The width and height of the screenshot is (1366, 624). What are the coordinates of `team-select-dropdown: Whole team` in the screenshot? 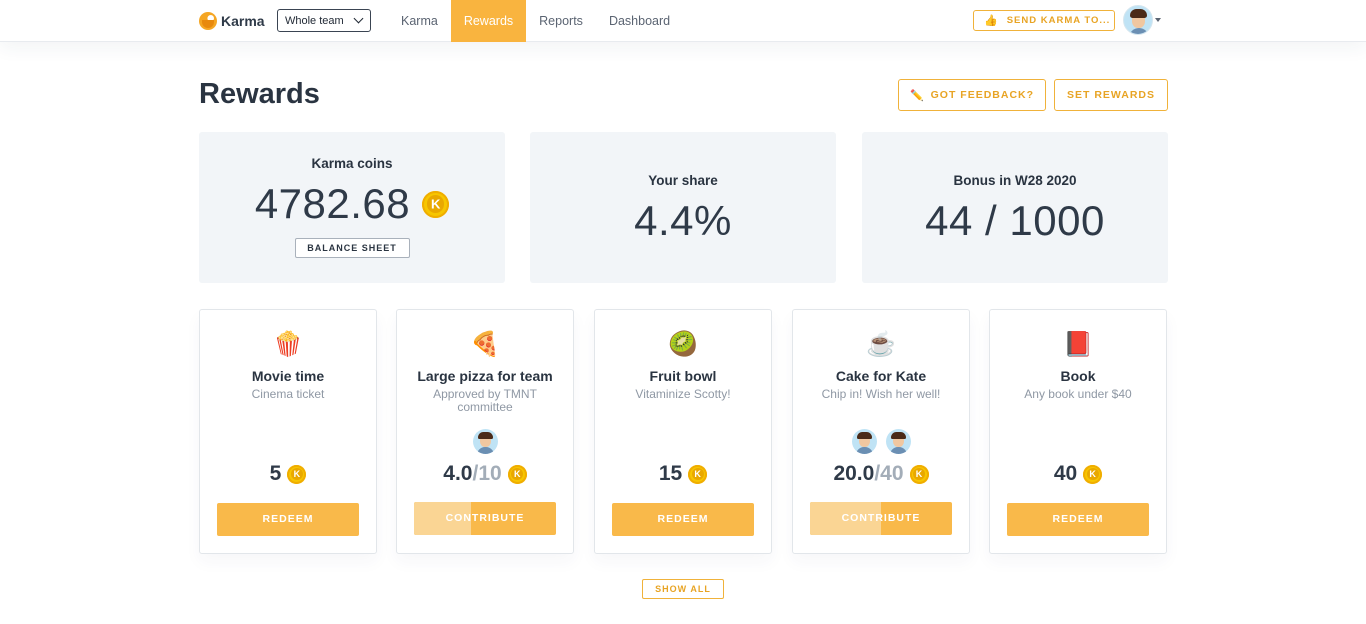 It's located at (324, 20).